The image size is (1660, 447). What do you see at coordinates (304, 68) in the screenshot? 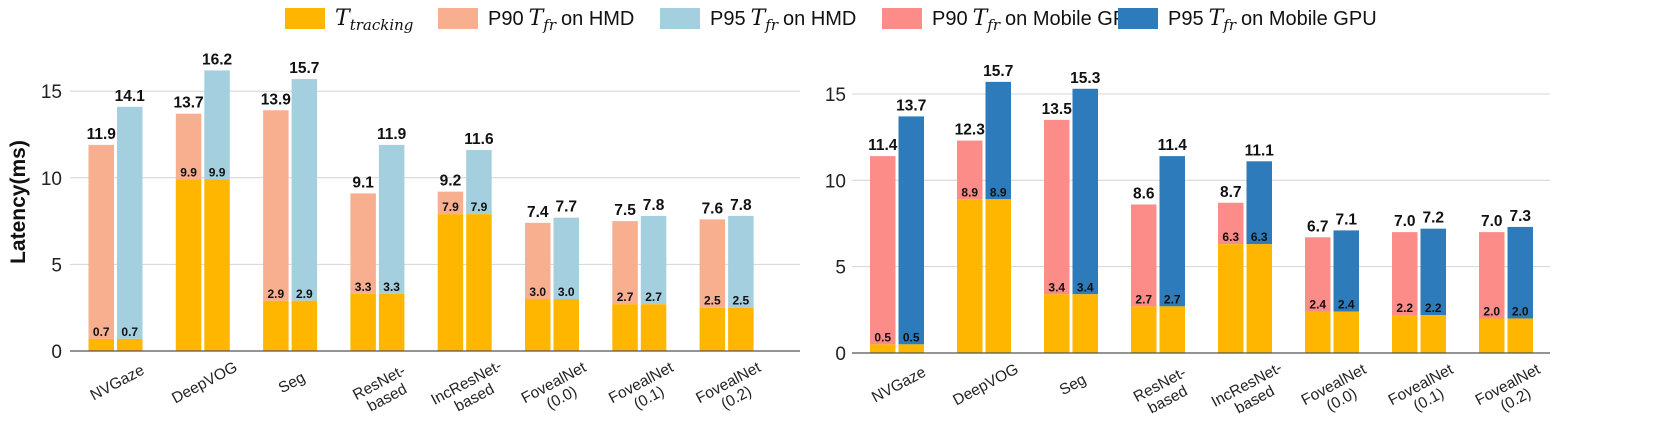
I see `bar-total-label: 15.7` at bounding box center [304, 68].